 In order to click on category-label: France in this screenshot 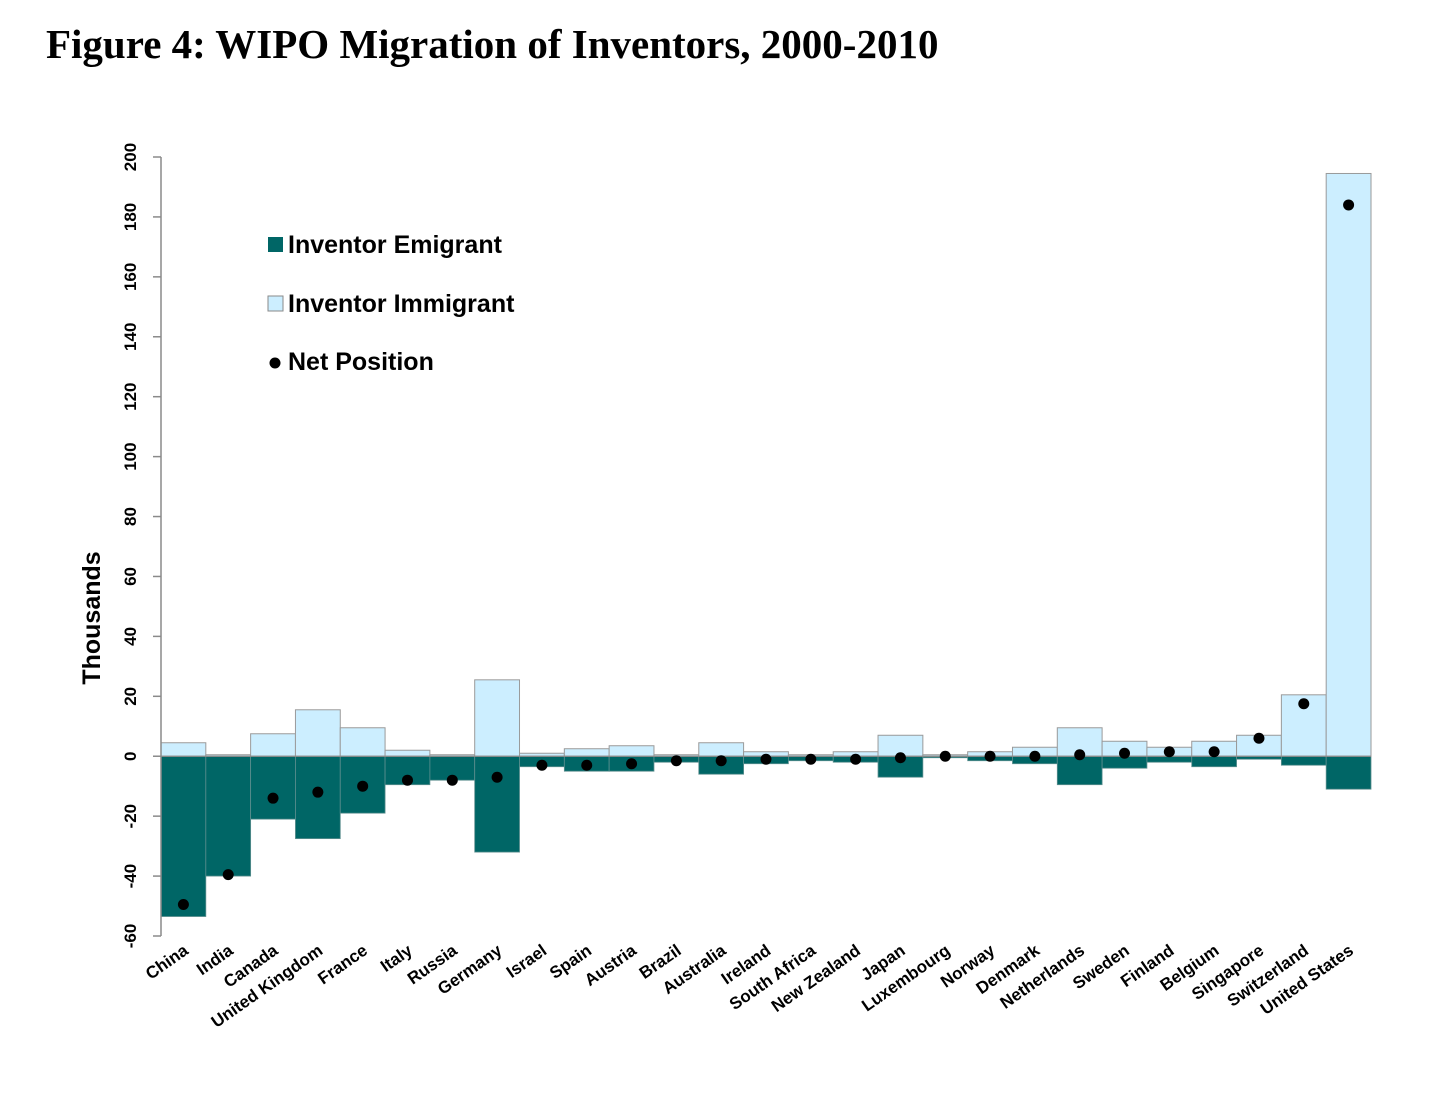, I will do `click(342, 965)`.